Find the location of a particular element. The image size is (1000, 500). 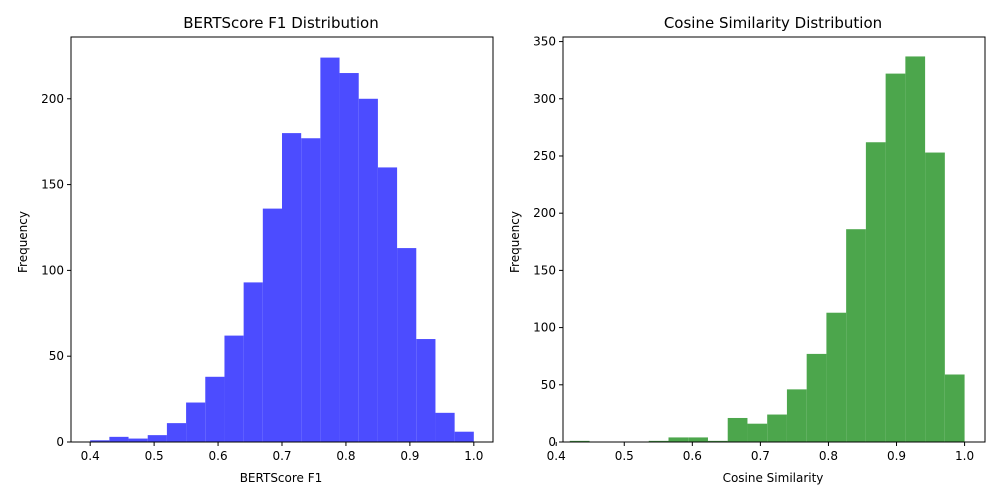

x-axis-label: BERTScore F1 is located at coordinates (281, 478).